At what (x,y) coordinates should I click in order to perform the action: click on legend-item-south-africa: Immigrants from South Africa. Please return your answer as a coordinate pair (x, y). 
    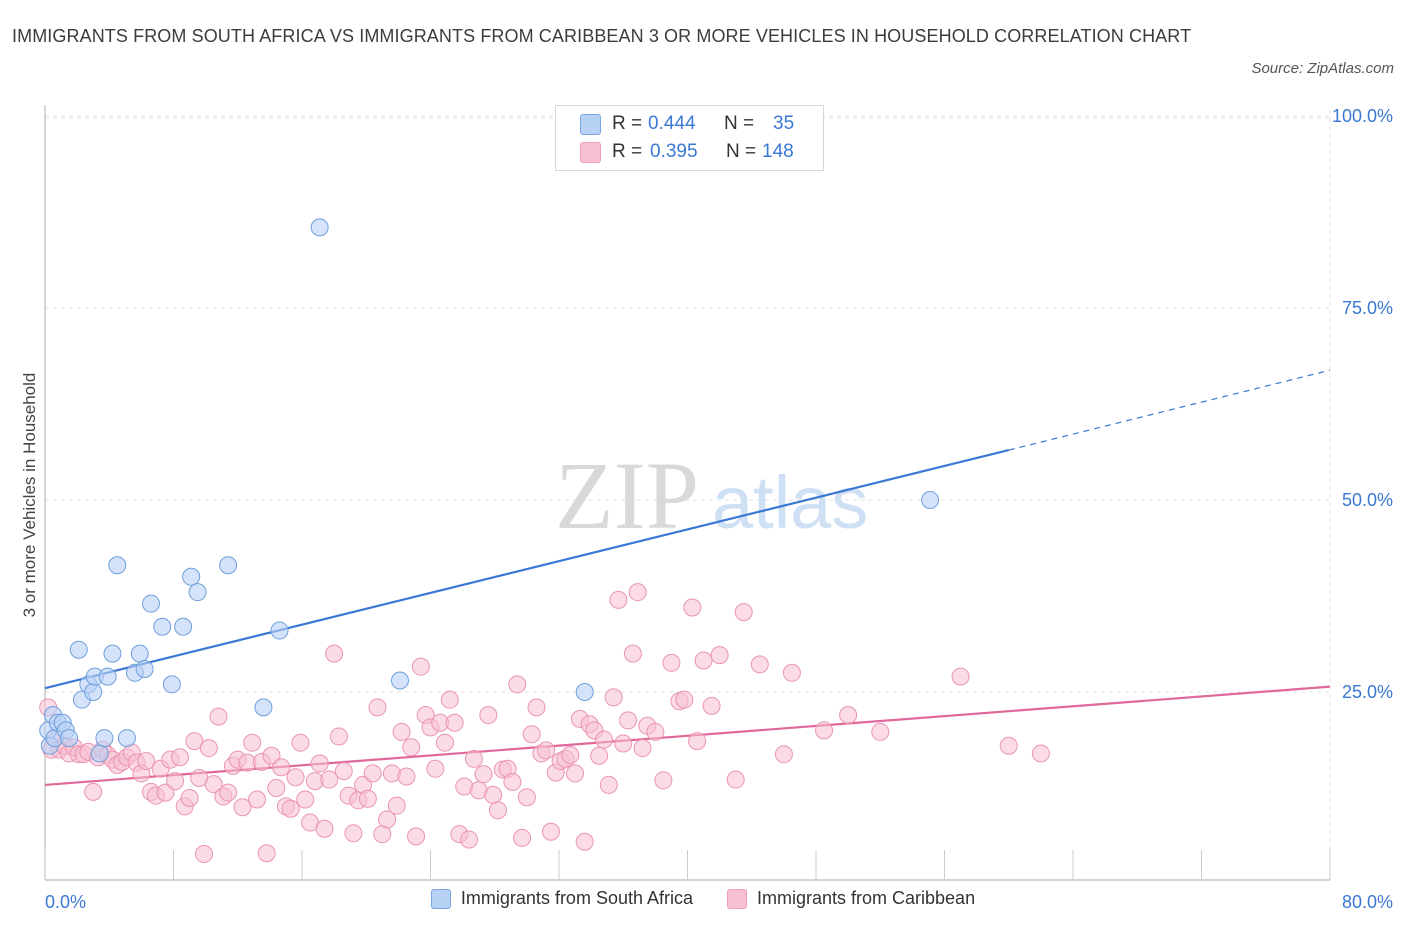
    Looking at the image, I should click on (561, 898).